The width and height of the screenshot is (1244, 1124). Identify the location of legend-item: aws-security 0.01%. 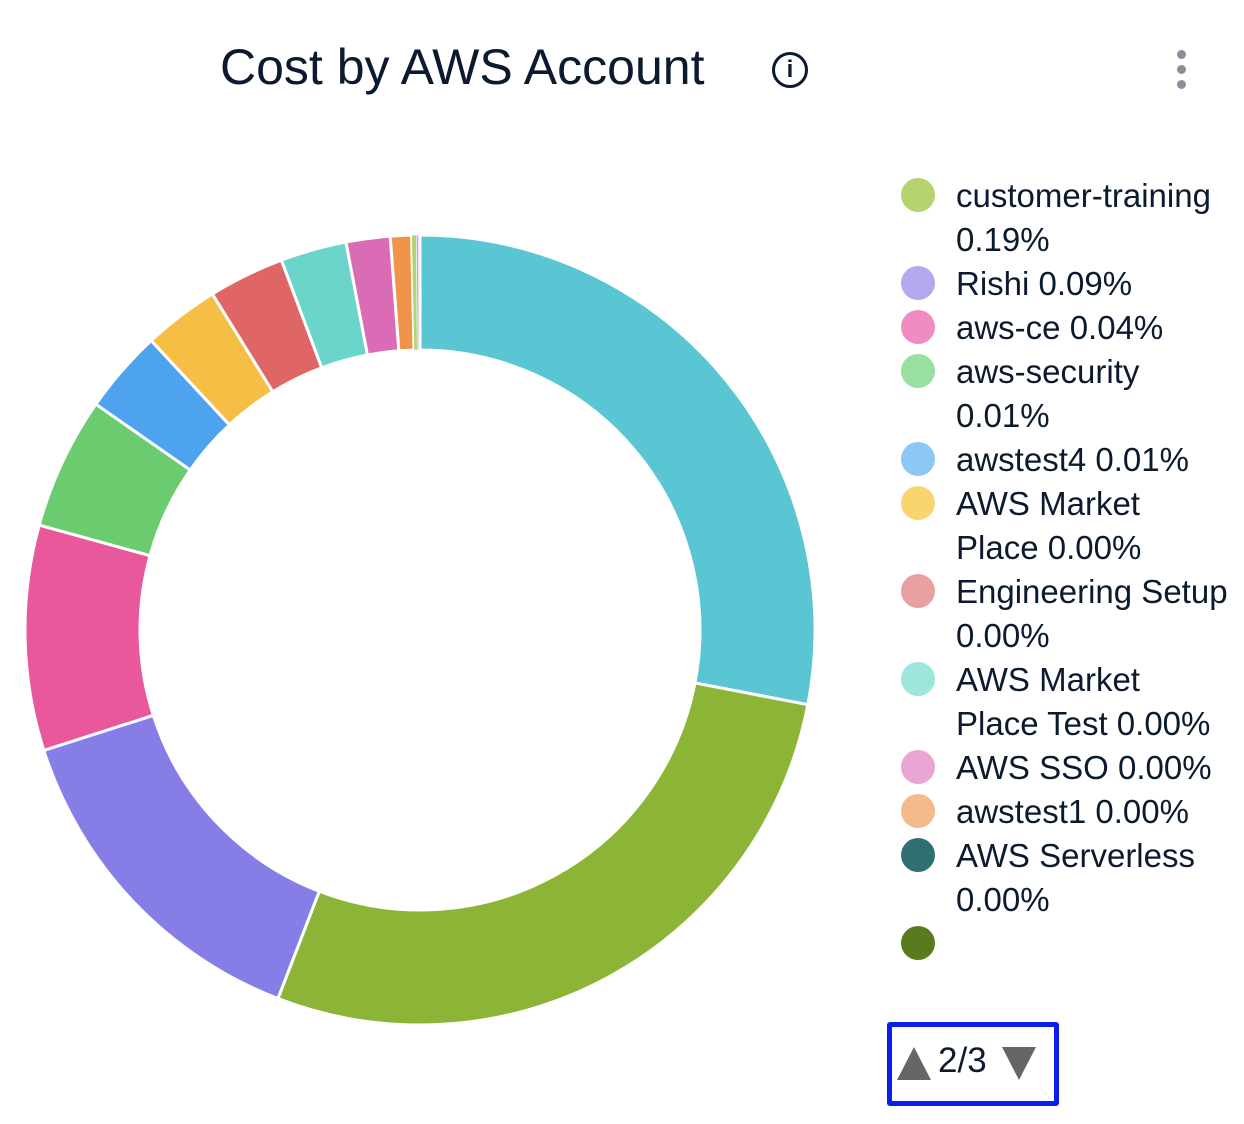
(1063, 394).